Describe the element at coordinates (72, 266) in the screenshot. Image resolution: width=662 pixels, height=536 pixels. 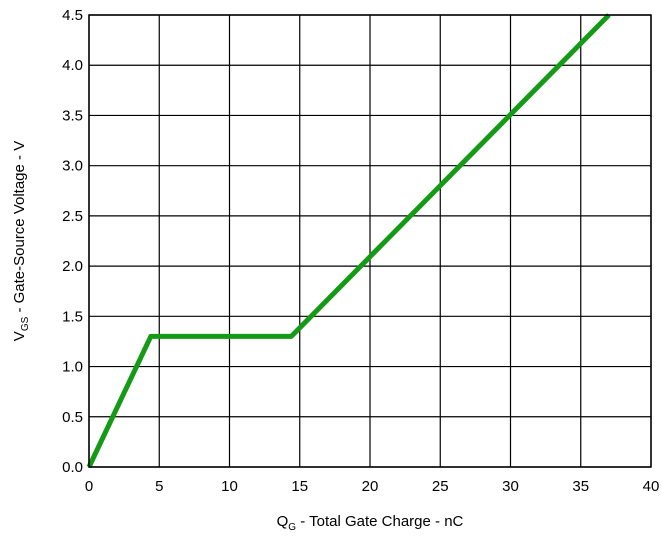
I see `y-tick-label: 2.0` at that location.